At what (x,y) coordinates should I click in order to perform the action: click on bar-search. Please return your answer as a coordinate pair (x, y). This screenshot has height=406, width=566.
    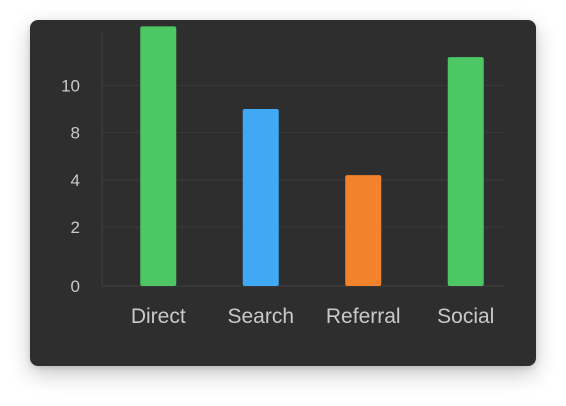
    Looking at the image, I should click on (260, 197).